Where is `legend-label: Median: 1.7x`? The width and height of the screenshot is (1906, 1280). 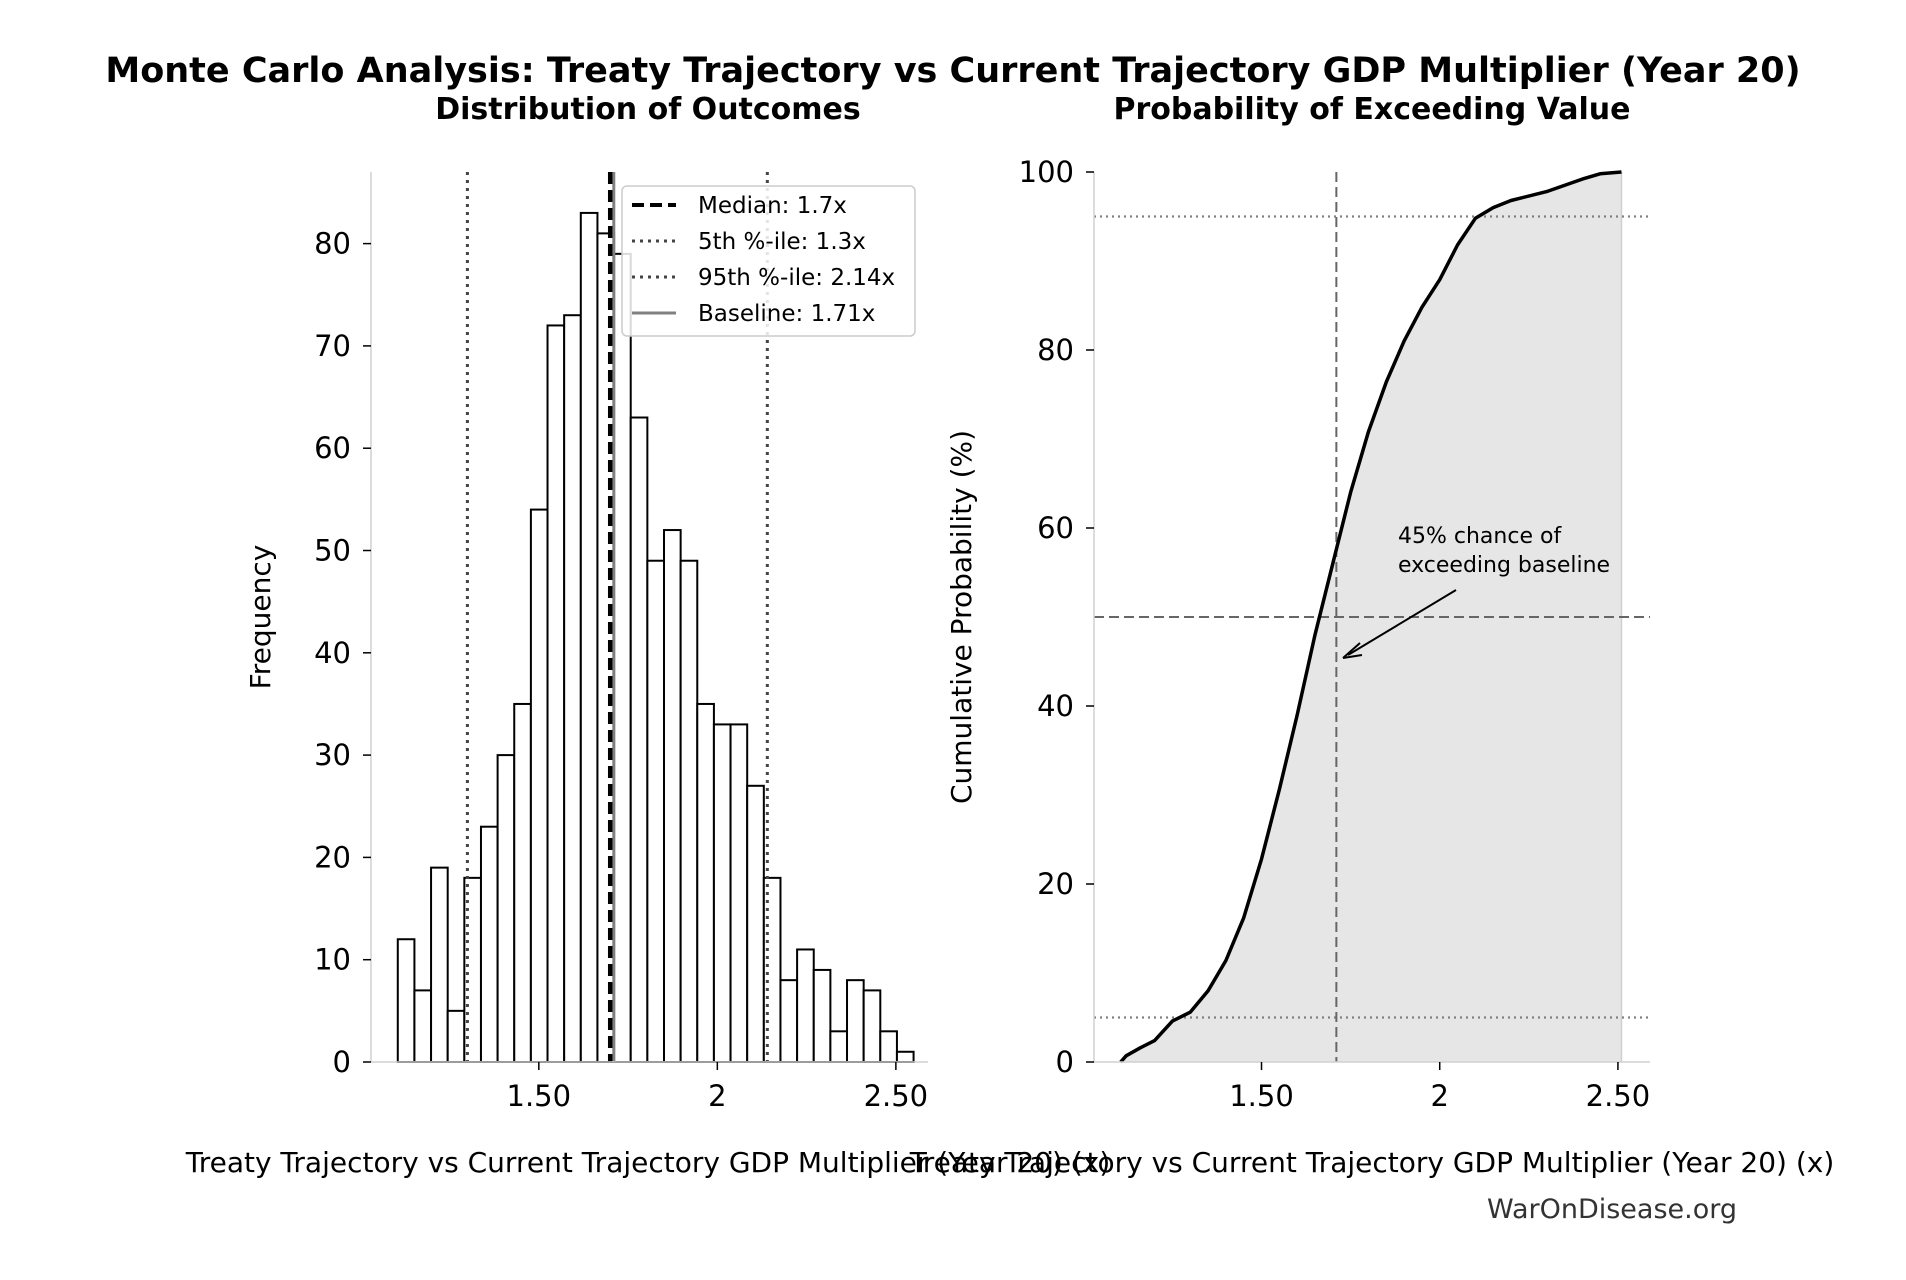 legend-label: Median: 1.7x is located at coordinates (772, 206).